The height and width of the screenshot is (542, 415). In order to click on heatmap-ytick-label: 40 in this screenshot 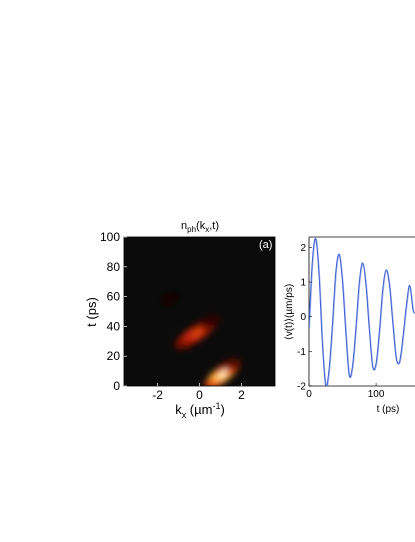, I will do `click(114, 326)`.